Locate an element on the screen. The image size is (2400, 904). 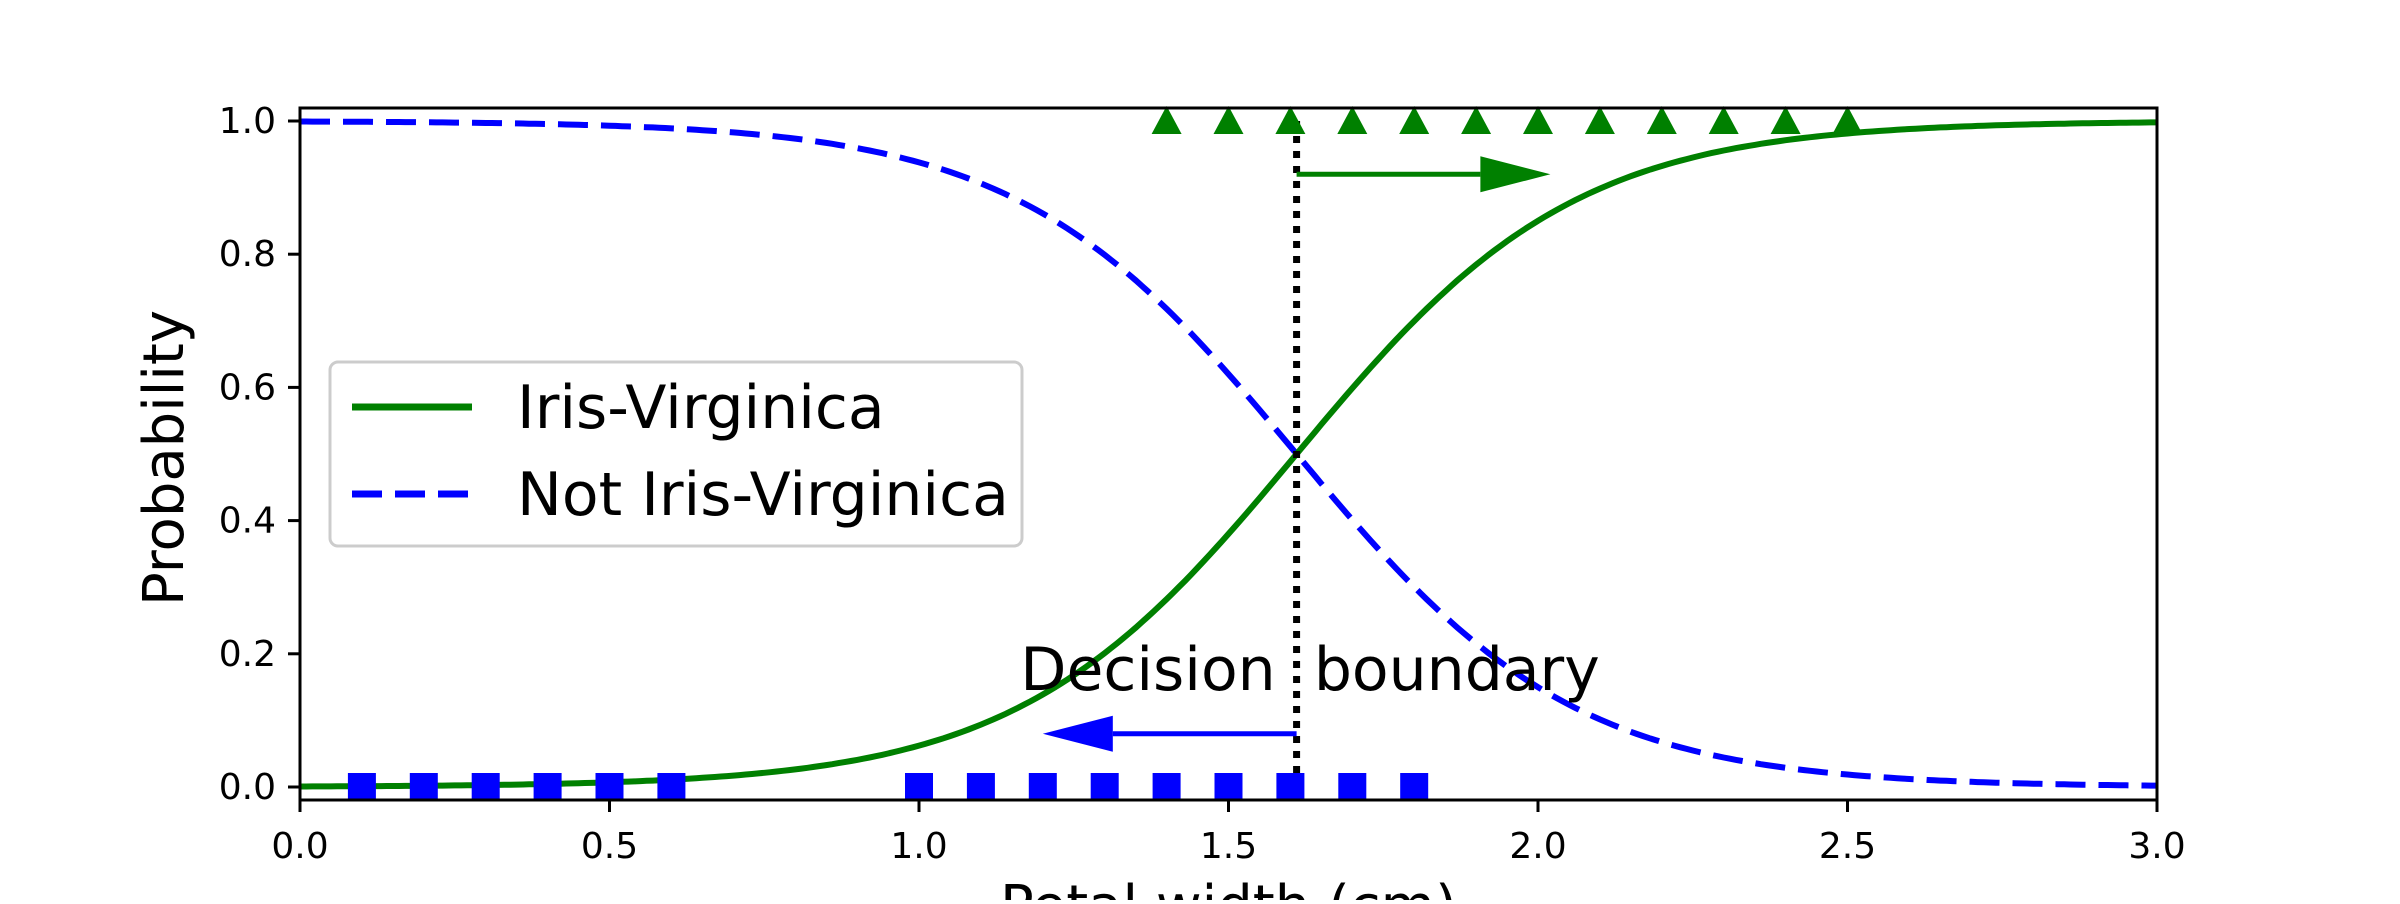
y-tick-label: 1.0 is located at coordinates (247, 121).